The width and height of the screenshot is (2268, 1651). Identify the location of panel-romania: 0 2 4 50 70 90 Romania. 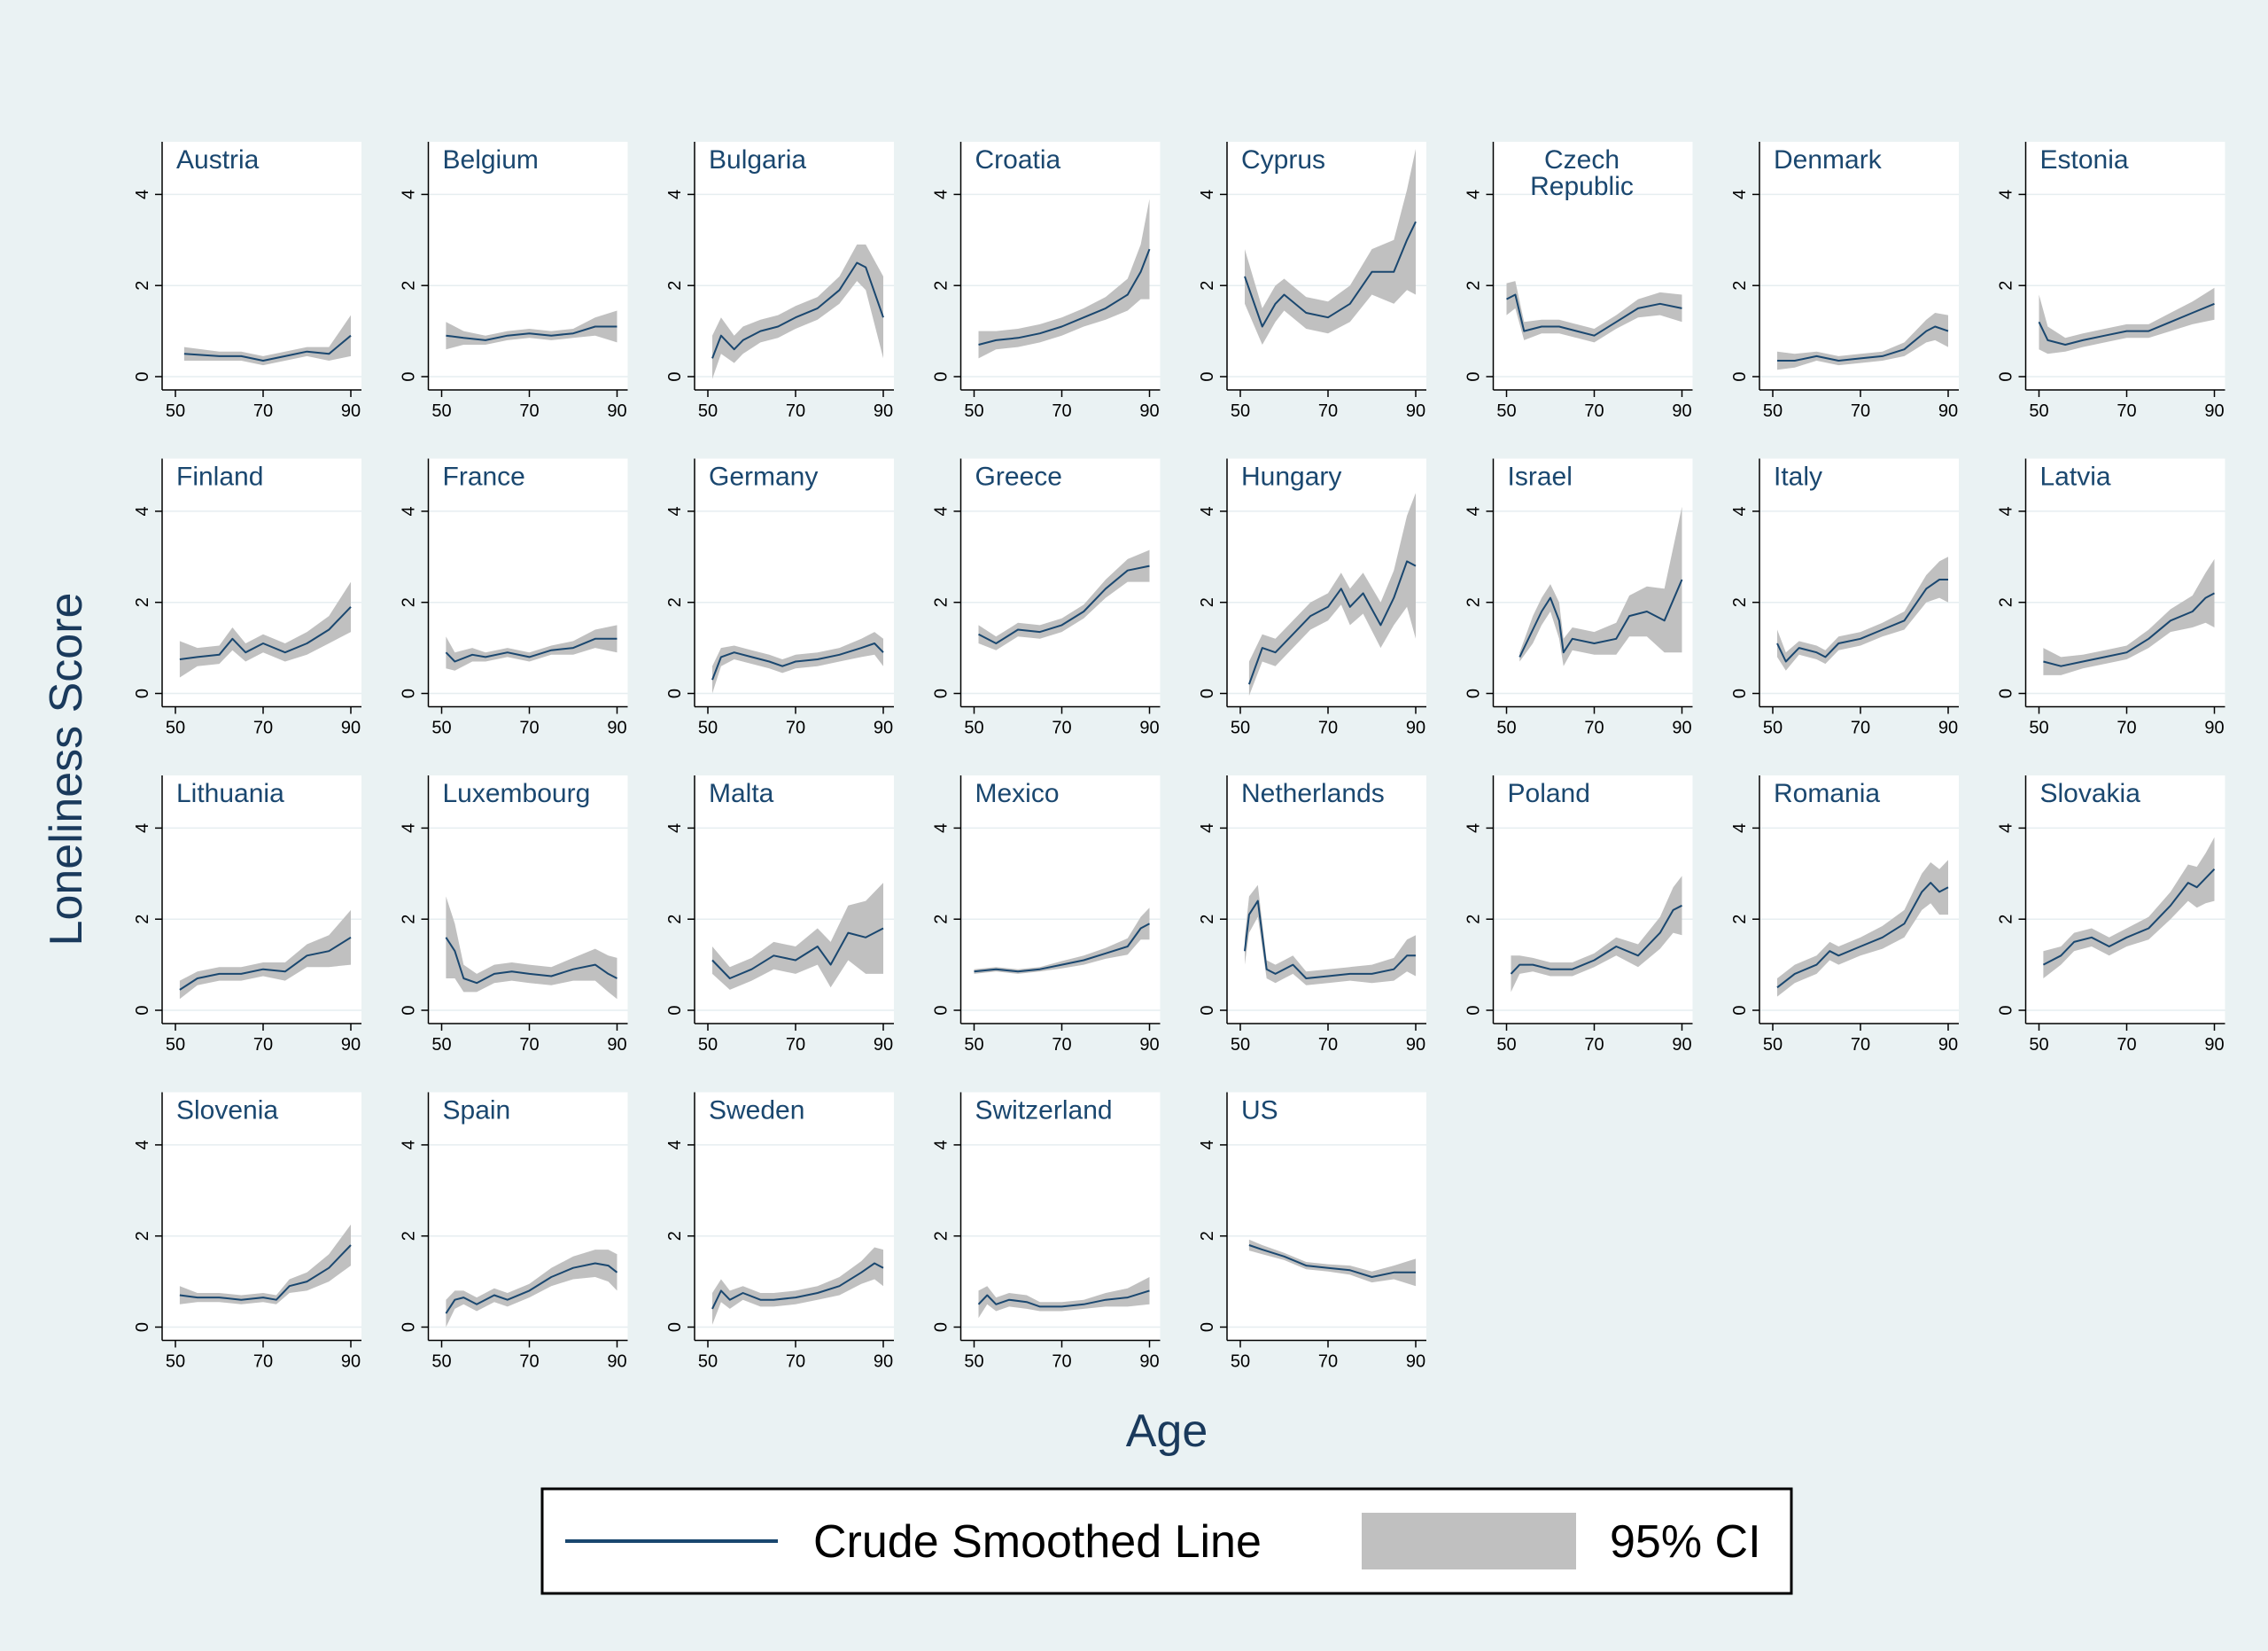
(1844, 915).